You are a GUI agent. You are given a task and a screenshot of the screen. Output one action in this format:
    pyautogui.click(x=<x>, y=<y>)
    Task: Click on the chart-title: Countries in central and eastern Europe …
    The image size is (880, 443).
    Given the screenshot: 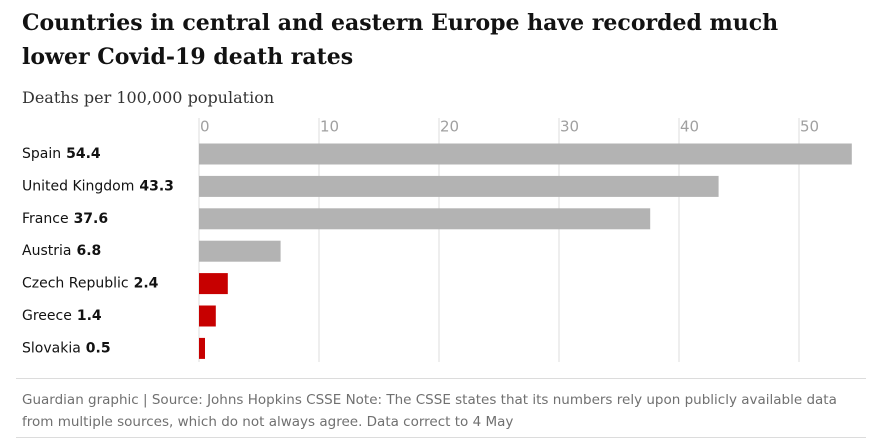 What is the action you would take?
    pyautogui.click(x=400, y=40)
    